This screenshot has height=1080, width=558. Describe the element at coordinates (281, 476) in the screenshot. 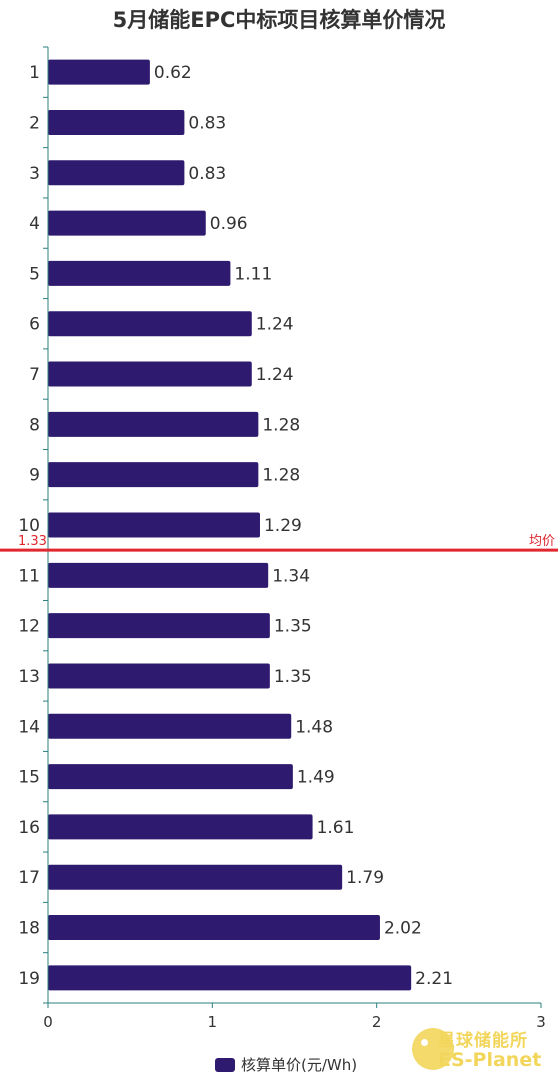

I see `value-label-9: 1.28` at that location.